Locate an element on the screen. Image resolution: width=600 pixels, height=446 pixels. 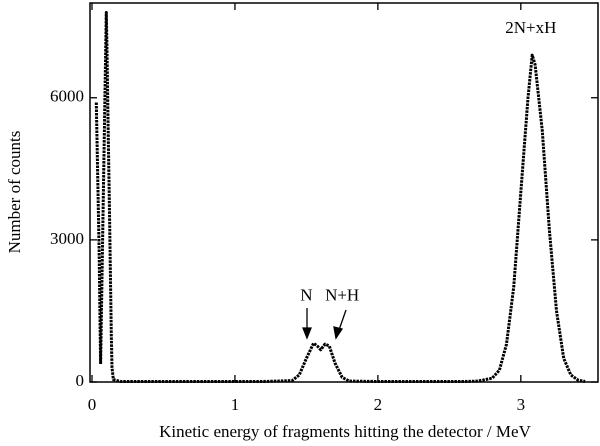
x-tick-label: 2 is located at coordinates (378, 404).